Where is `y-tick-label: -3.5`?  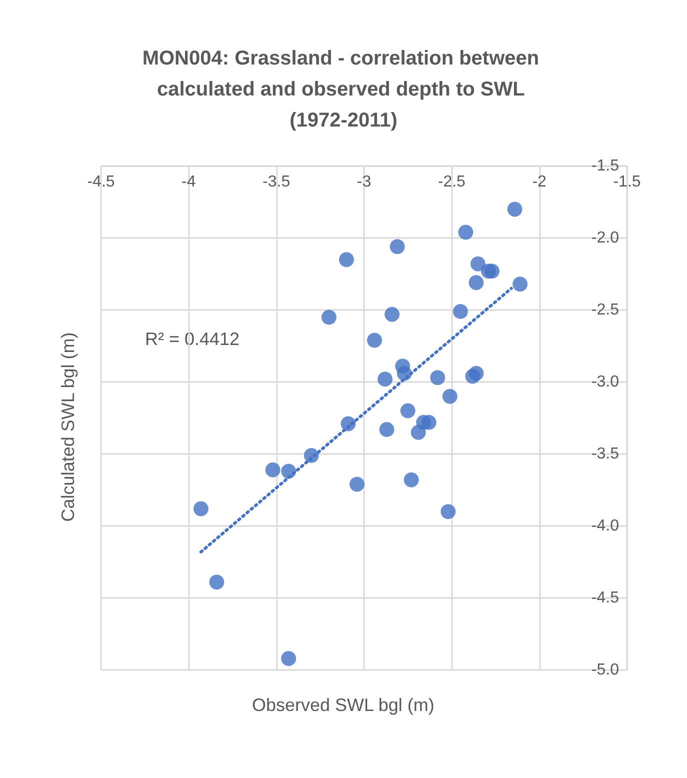 y-tick-label: -3.5 is located at coordinates (605, 454).